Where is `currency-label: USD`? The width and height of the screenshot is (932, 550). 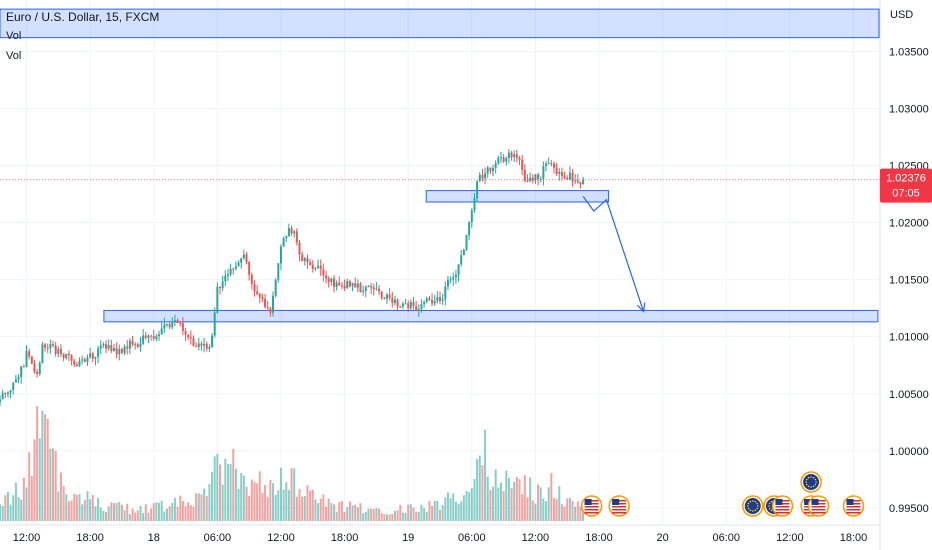 currency-label: USD is located at coordinates (901, 15).